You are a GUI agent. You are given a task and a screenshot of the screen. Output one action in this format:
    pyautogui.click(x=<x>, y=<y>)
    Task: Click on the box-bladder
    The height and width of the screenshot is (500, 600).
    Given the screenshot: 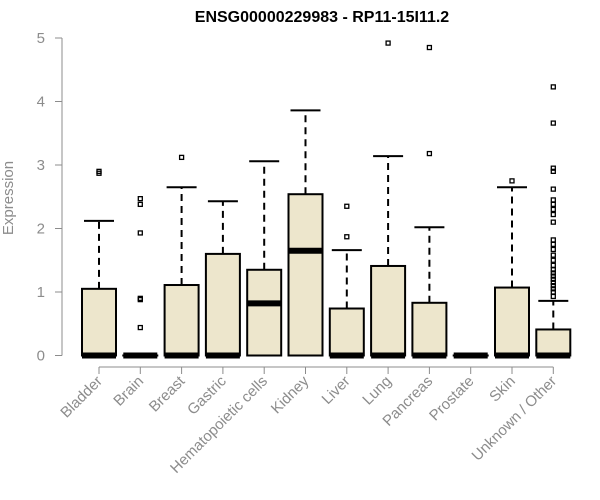 What is the action you would take?
    pyautogui.click(x=99, y=263)
    